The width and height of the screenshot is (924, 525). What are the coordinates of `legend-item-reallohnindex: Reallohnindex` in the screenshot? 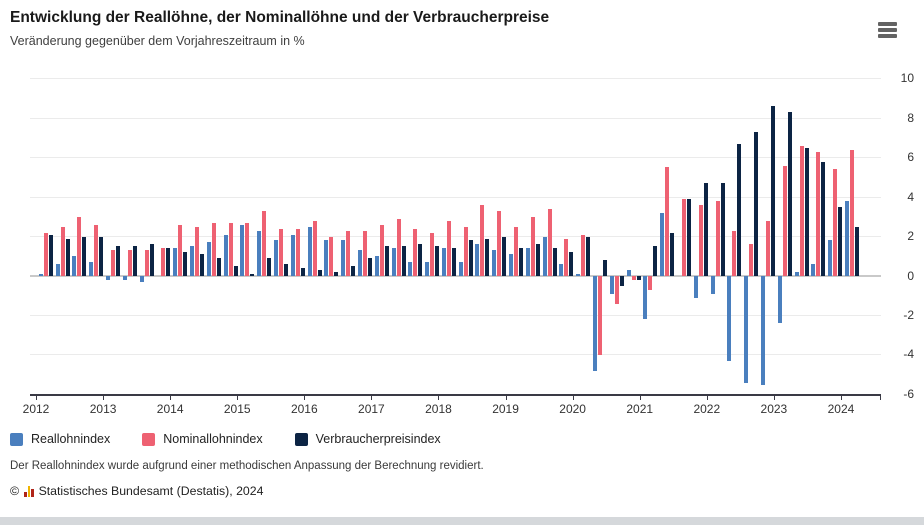 It's located at (60, 439).